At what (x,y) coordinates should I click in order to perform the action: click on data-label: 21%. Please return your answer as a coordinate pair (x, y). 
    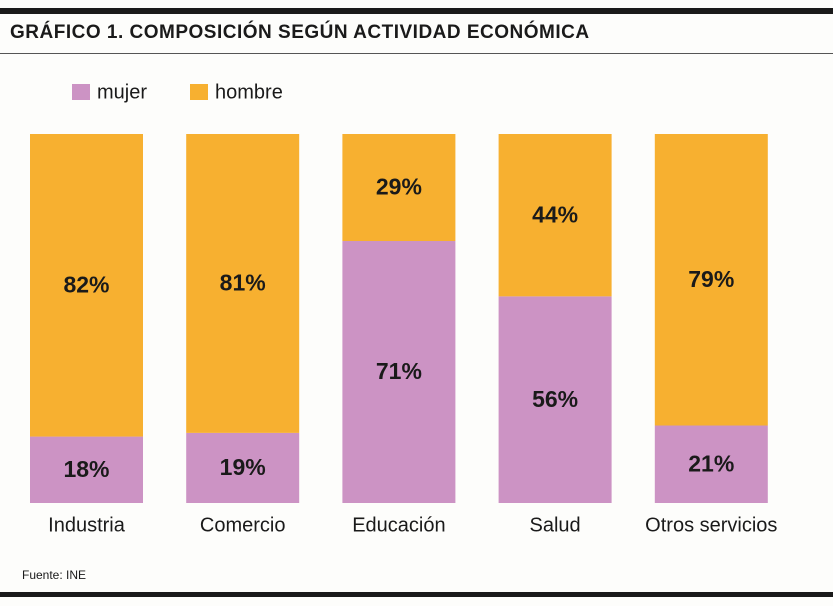
    Looking at the image, I should click on (711, 463).